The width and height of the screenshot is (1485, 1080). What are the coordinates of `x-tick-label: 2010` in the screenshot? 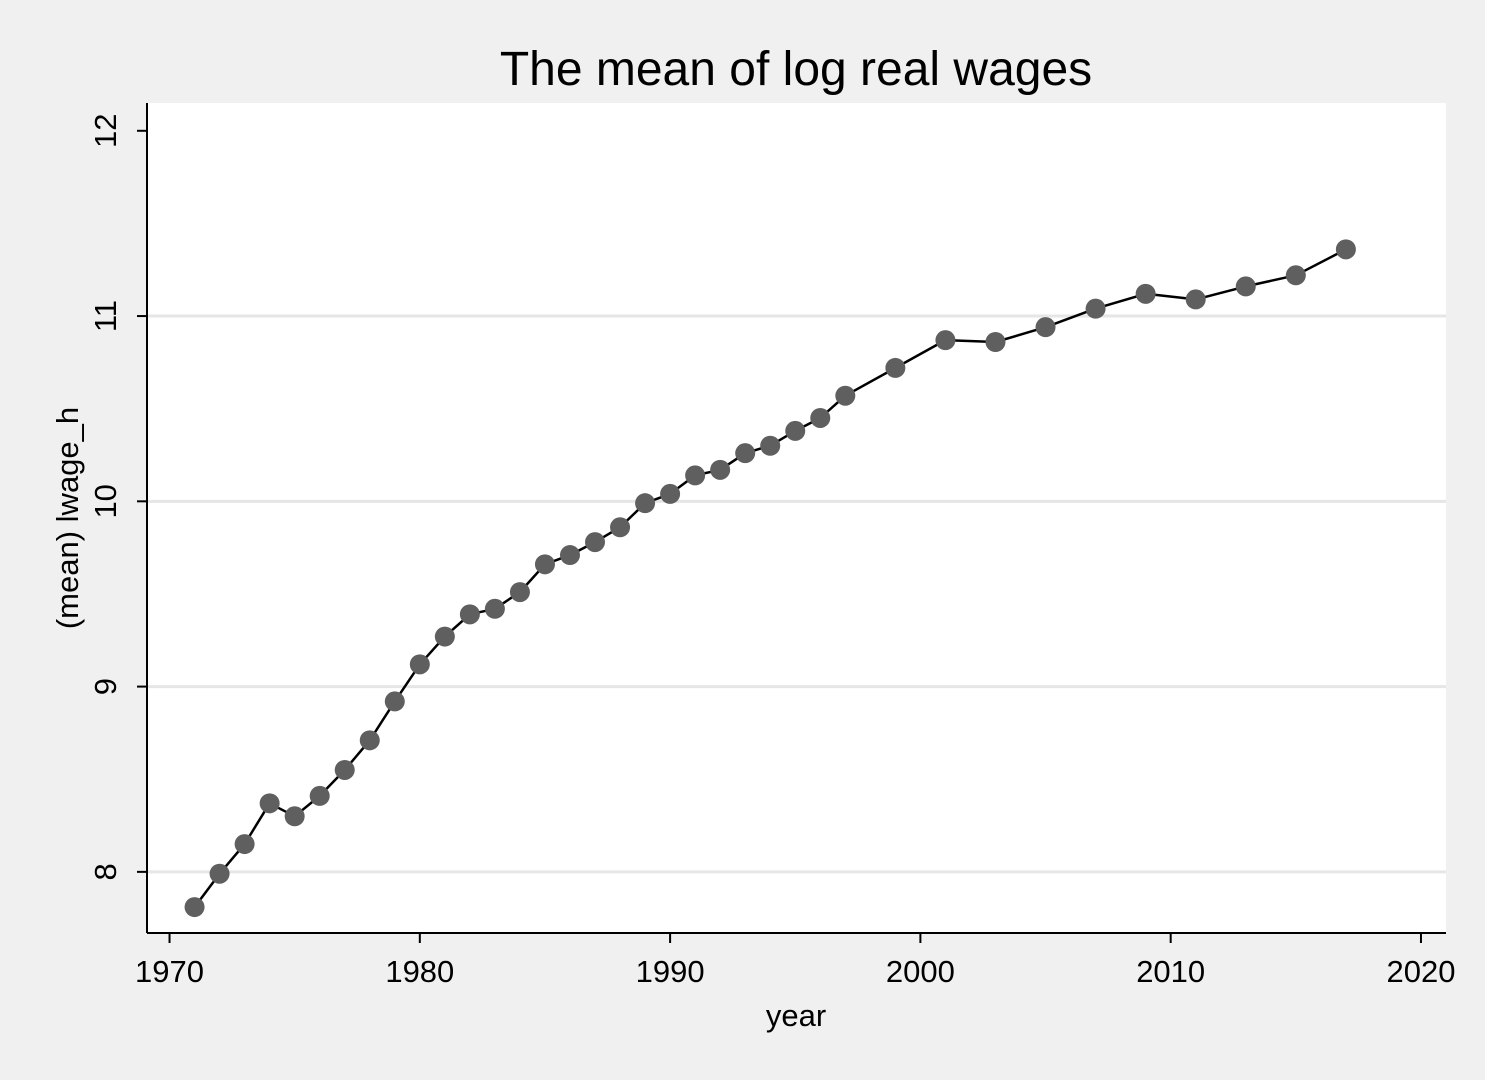 It's located at (1170, 971).